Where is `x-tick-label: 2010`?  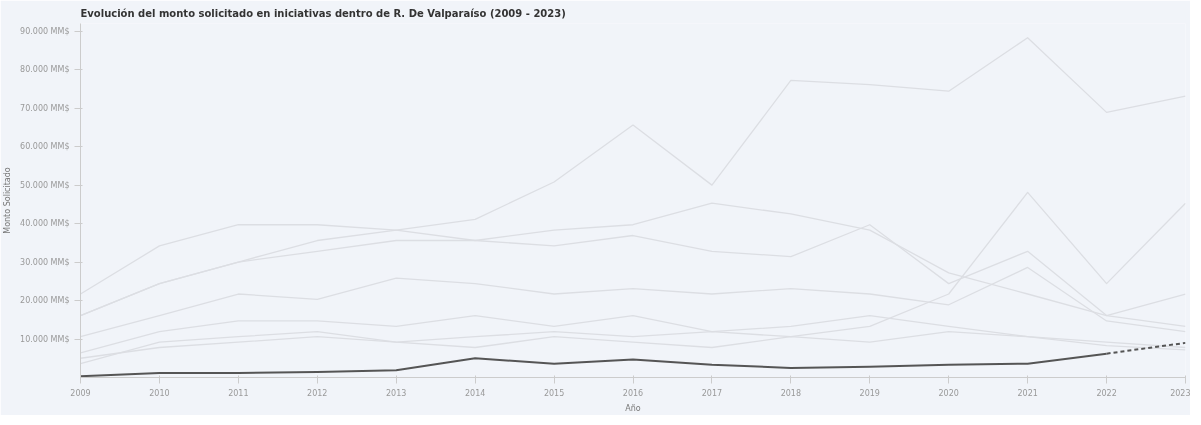 x-tick-label: 2010 is located at coordinates (159, 393).